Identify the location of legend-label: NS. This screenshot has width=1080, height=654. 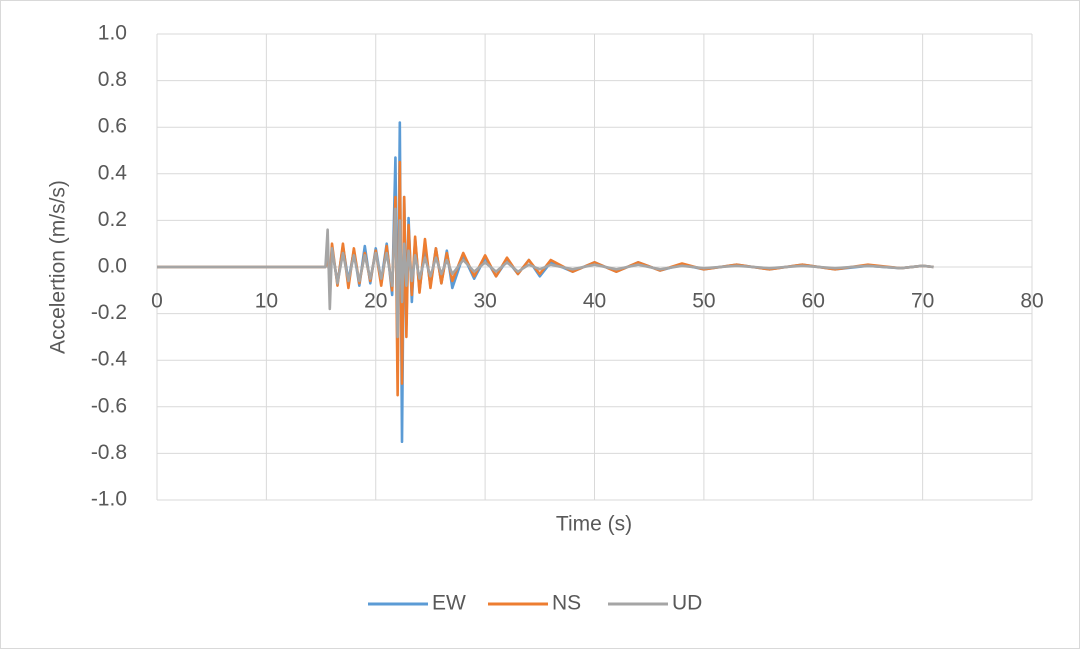
(566, 603).